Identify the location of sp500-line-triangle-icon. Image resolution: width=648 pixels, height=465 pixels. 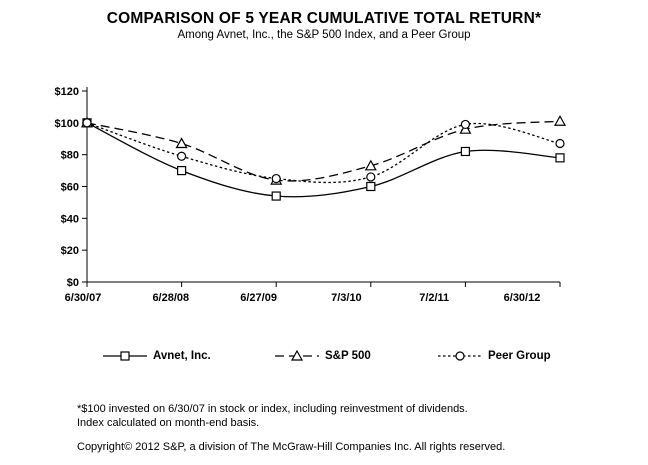
(297, 355).